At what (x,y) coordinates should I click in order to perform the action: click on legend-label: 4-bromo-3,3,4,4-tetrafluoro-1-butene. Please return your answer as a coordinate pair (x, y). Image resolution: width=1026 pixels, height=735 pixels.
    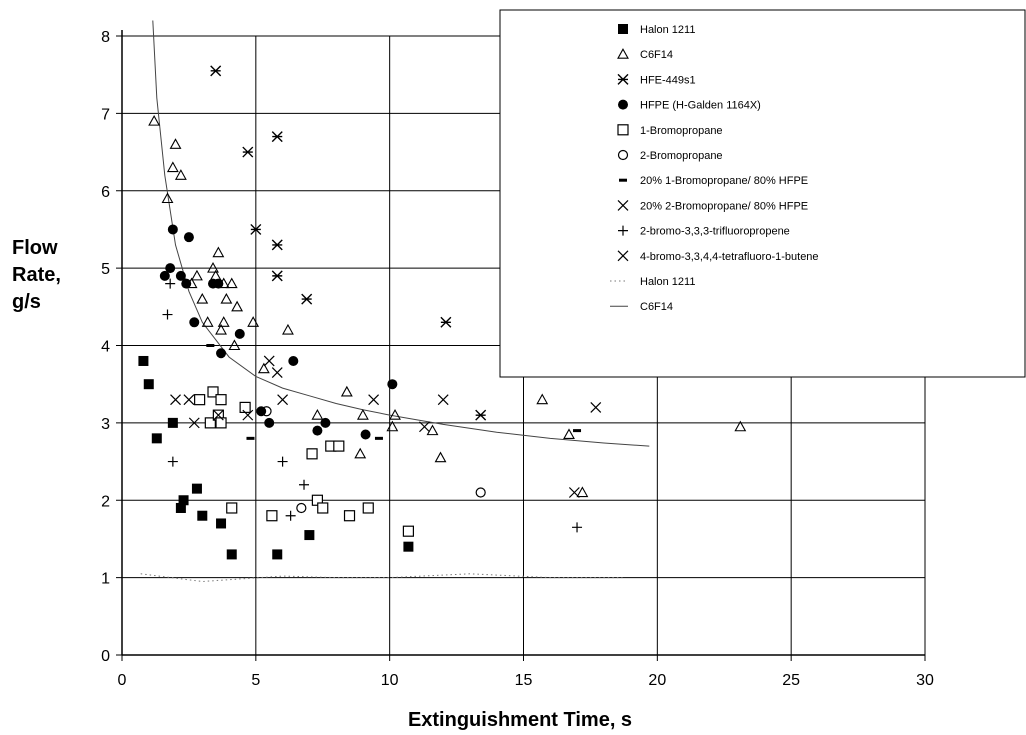
    Looking at the image, I should click on (729, 257).